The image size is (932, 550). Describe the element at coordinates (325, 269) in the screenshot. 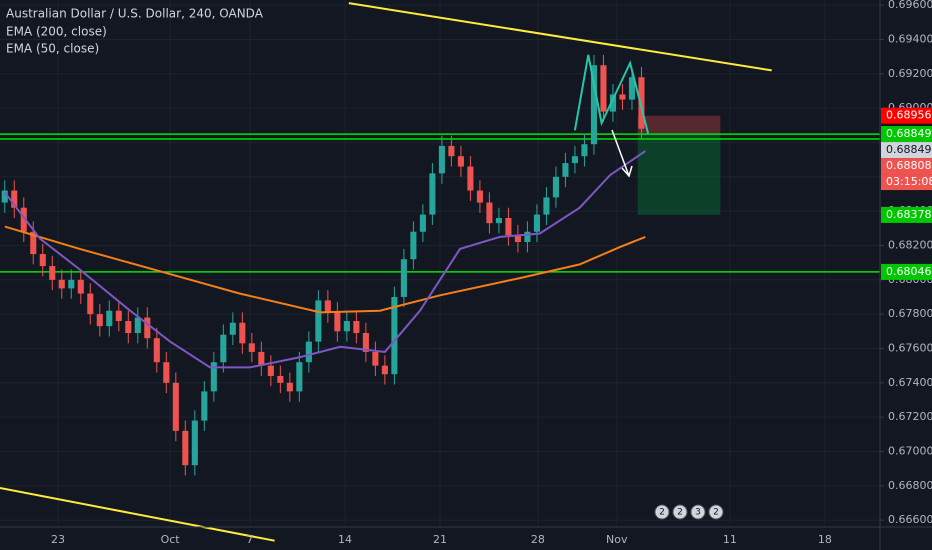

I see `ema-line` at that location.